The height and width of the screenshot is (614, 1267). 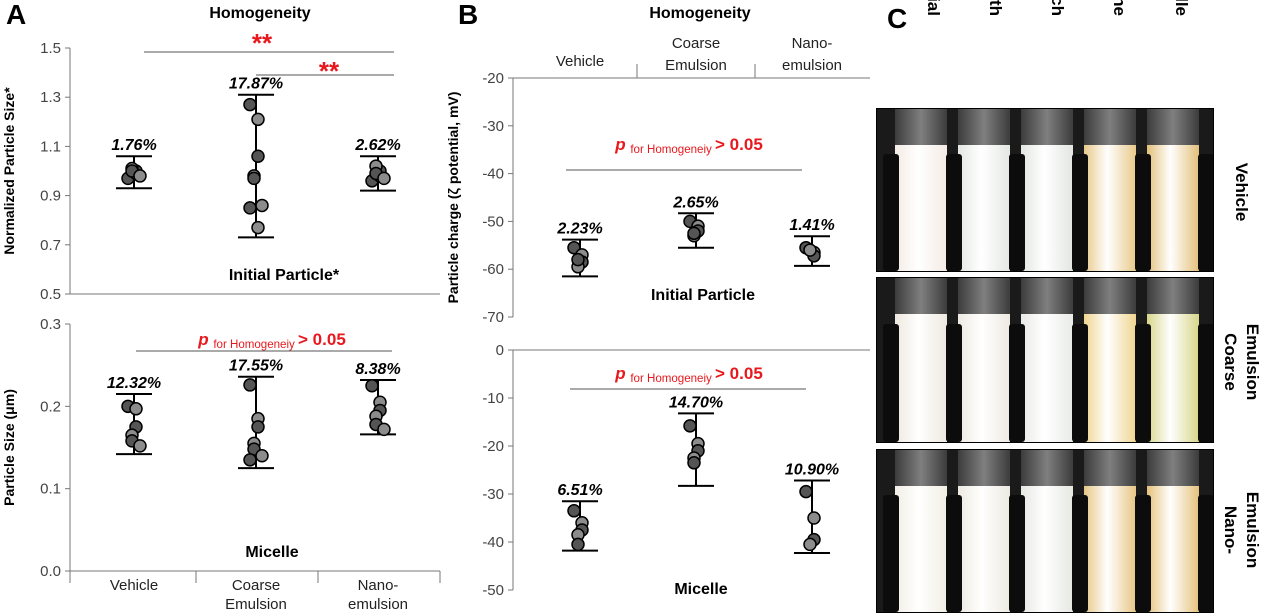 I want to click on panel-b-bottom-y-tick-label: -40, so click(x=493, y=542).